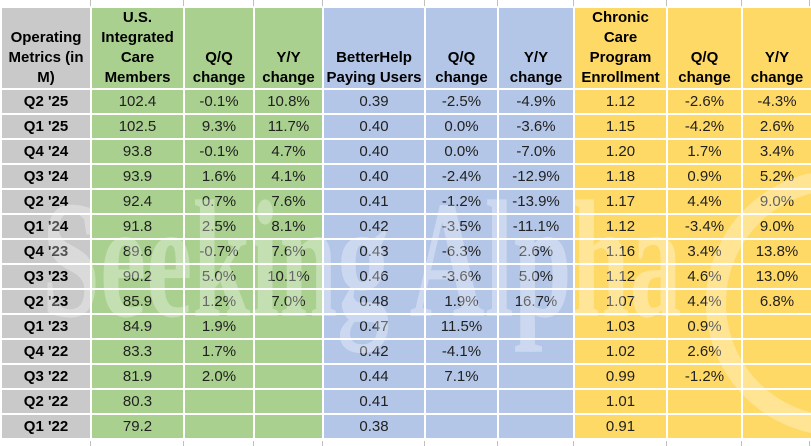 Image resolution: width=811 pixels, height=446 pixels. What do you see at coordinates (288, 201) in the screenshot?
I see `data-cell: 7.6%` at bounding box center [288, 201].